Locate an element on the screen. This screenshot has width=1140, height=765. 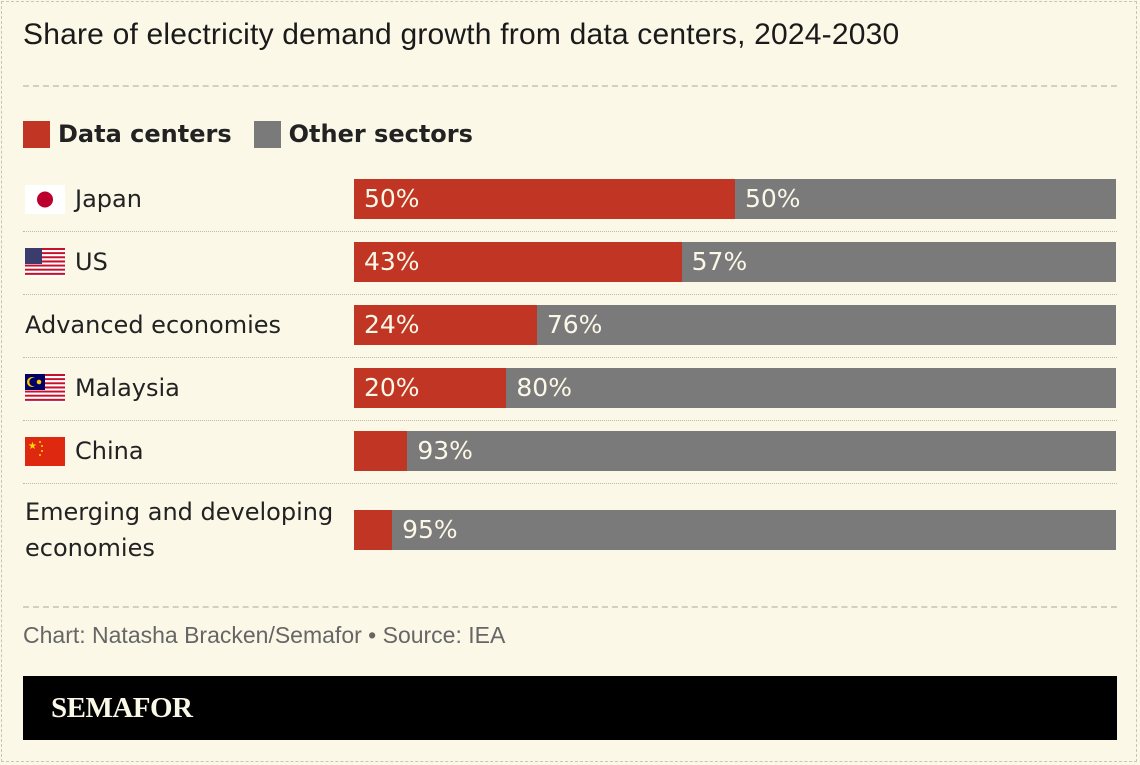
legend-item-data-centers: Data centers is located at coordinates (127, 134).